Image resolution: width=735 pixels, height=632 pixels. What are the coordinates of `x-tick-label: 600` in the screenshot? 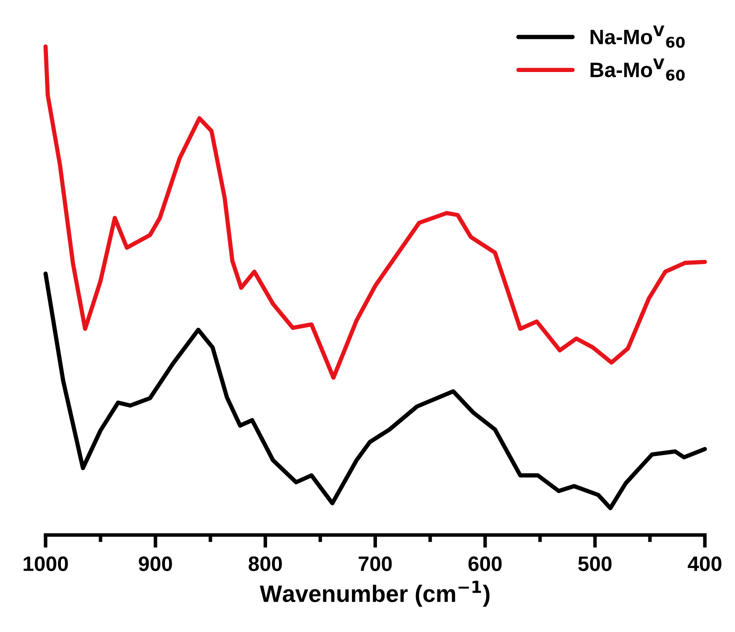 It's located at (485, 564).